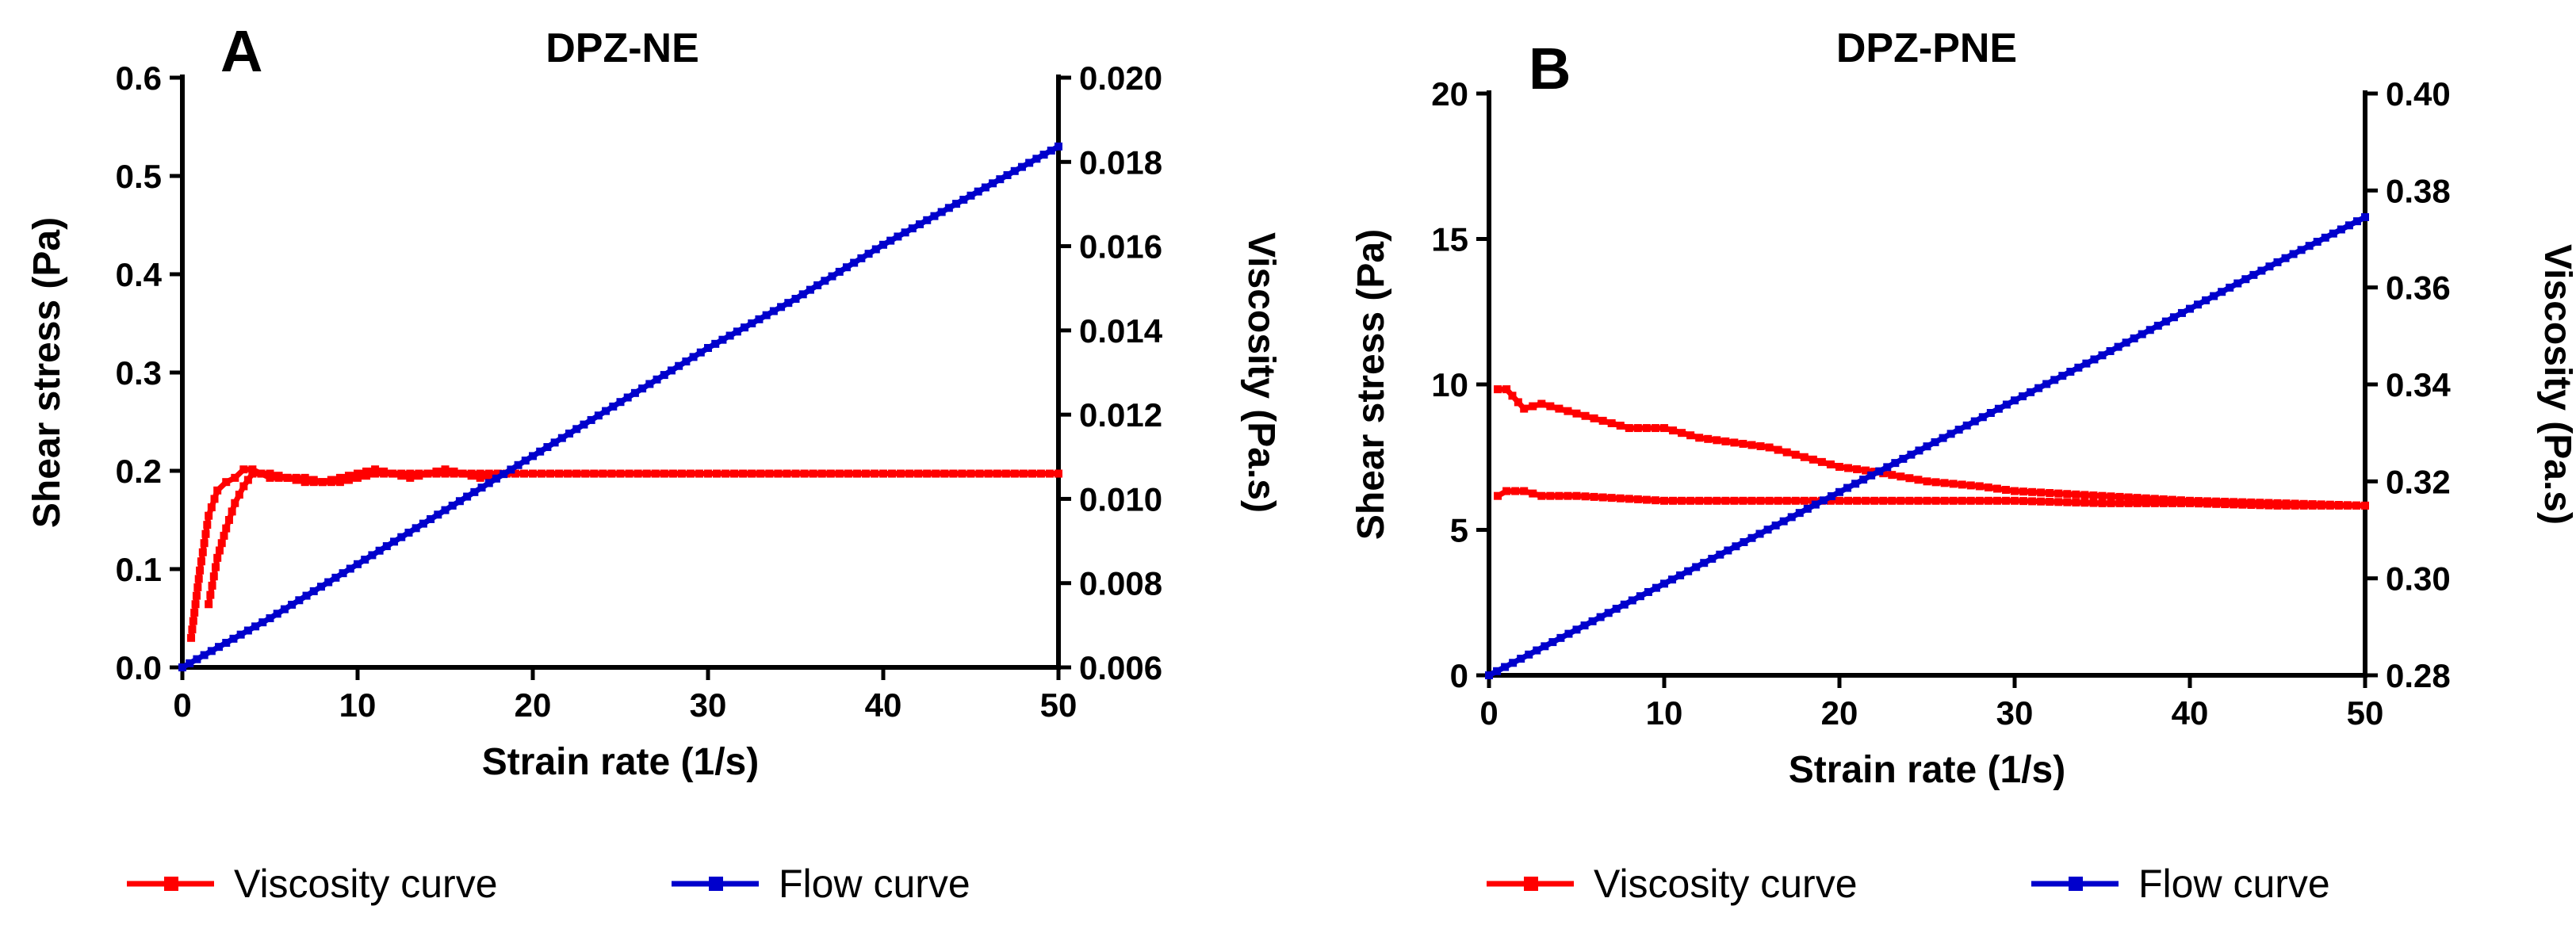 The height and width of the screenshot is (944, 2576). I want to click on y-tick-label-left: 20, so click(1449, 94).